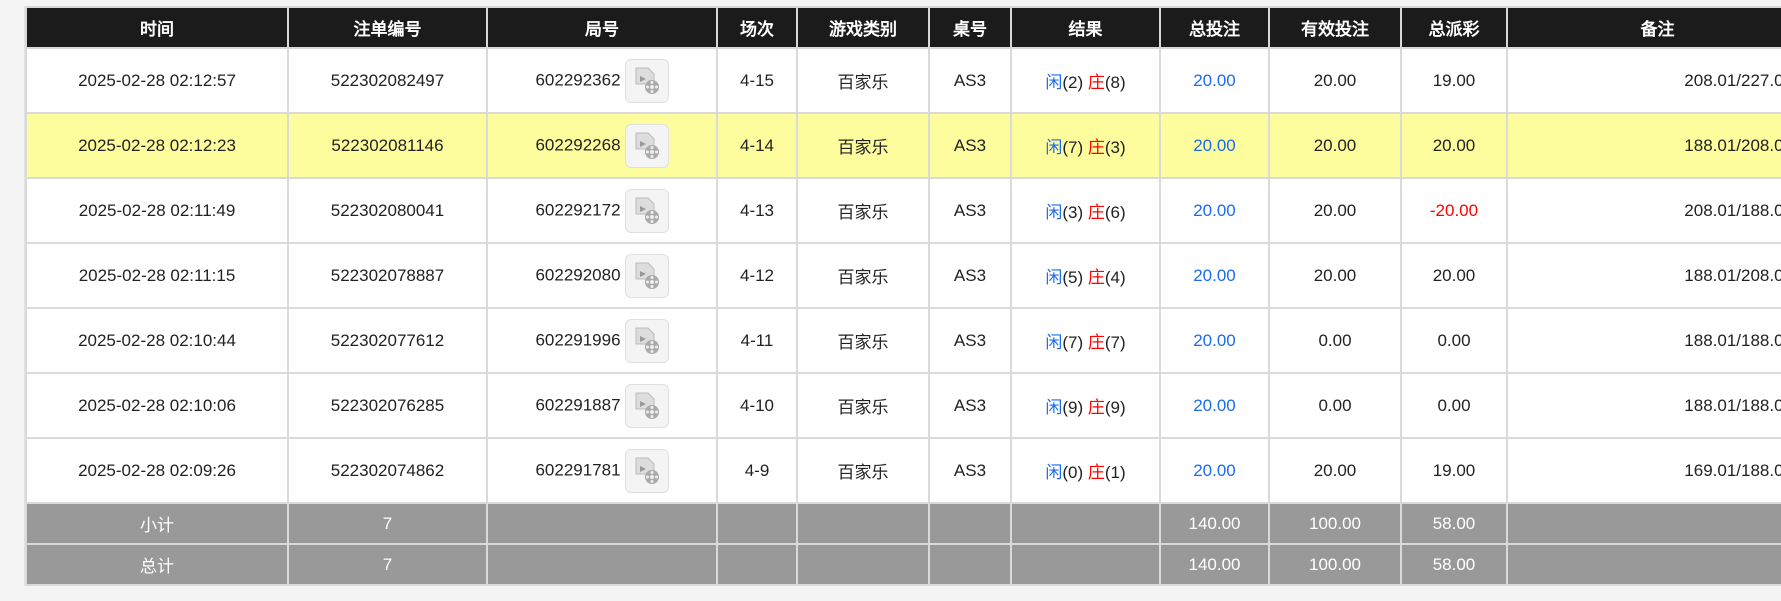 This screenshot has height=601, width=1781. I want to click on player-score: (9), so click(1073, 407).